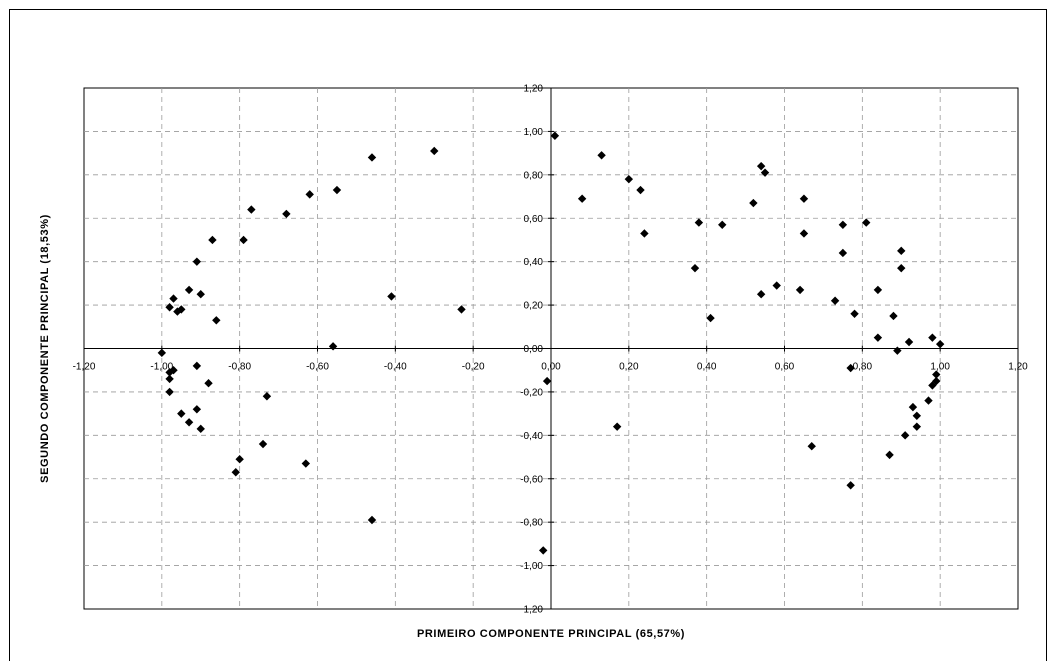 The height and width of the screenshot is (661, 1056). Describe the element at coordinates (531, 479) in the screenshot. I see `y-tick-label: -0,60` at that location.